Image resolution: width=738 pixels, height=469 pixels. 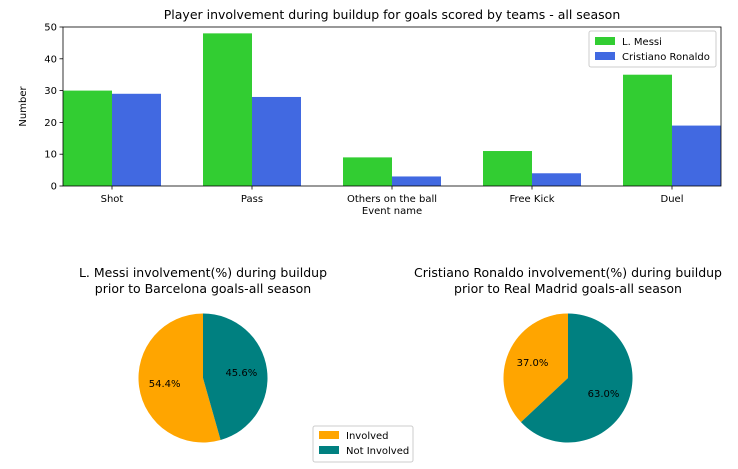 I want to click on y-tick-label: 10, so click(x=50, y=155).